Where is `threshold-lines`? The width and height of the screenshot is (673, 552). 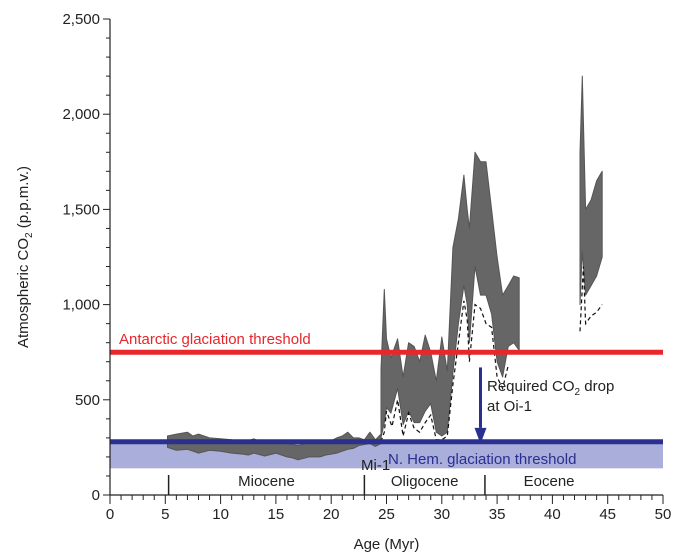 threshold-lines is located at coordinates (386, 397).